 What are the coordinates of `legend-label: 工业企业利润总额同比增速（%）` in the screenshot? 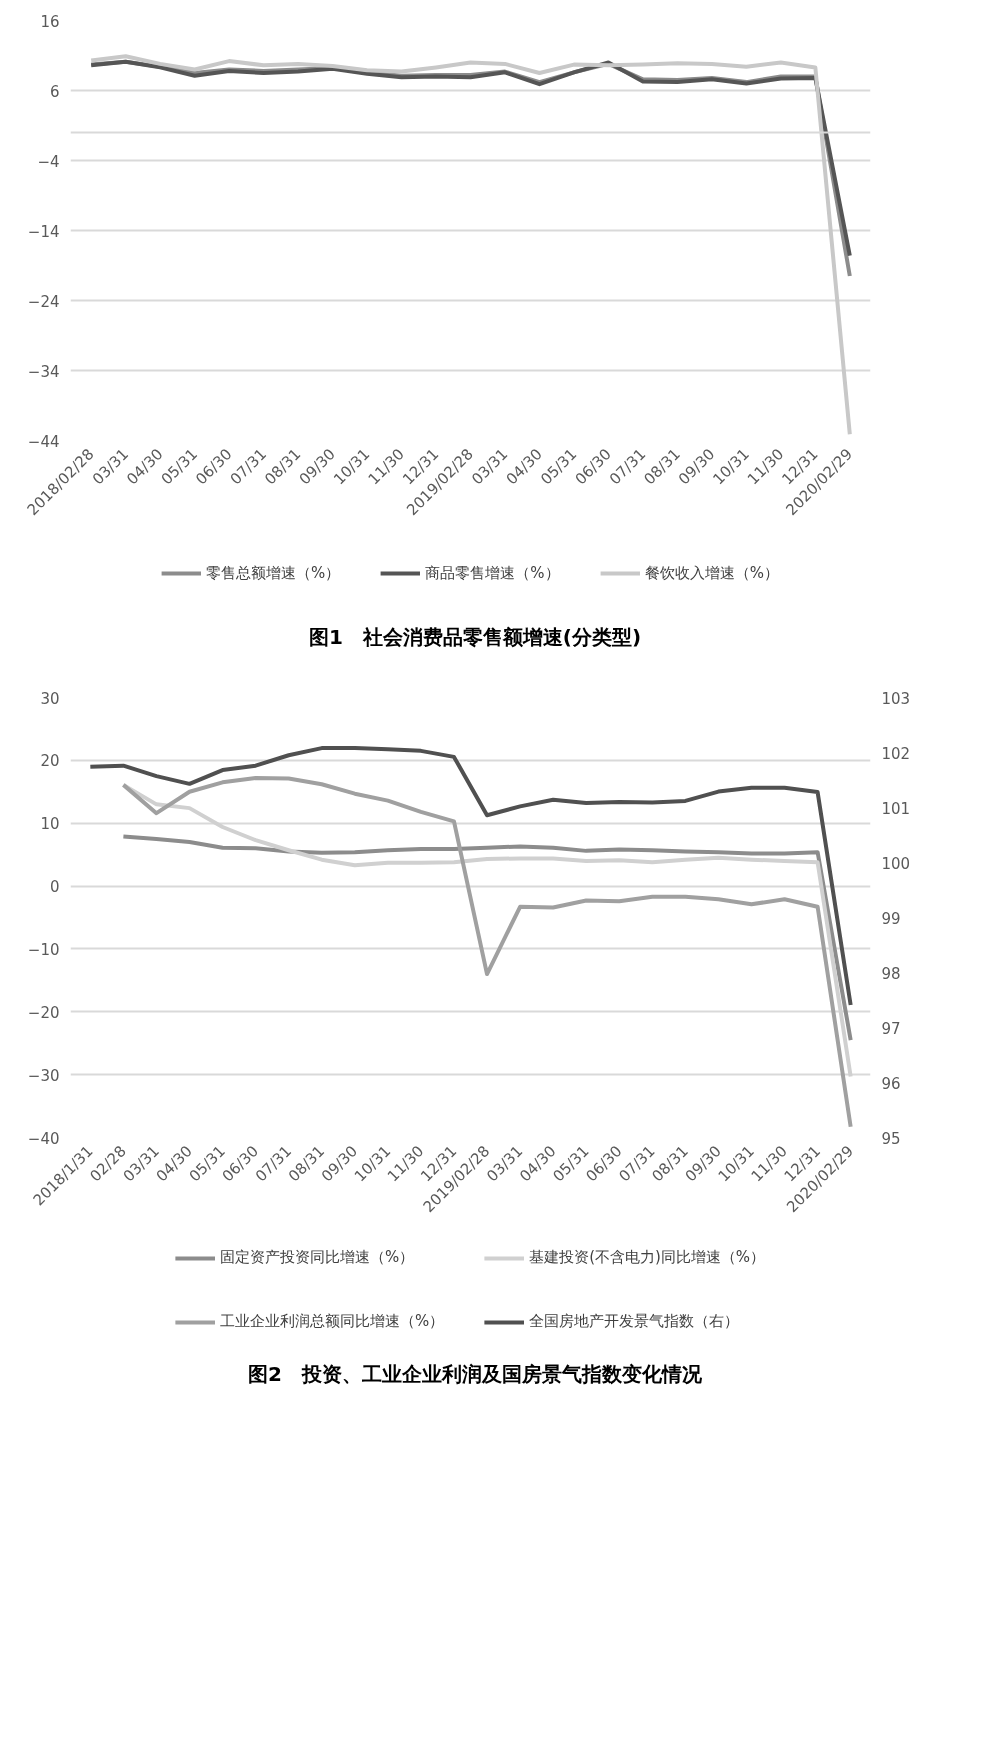 It's located at (332, 1322).